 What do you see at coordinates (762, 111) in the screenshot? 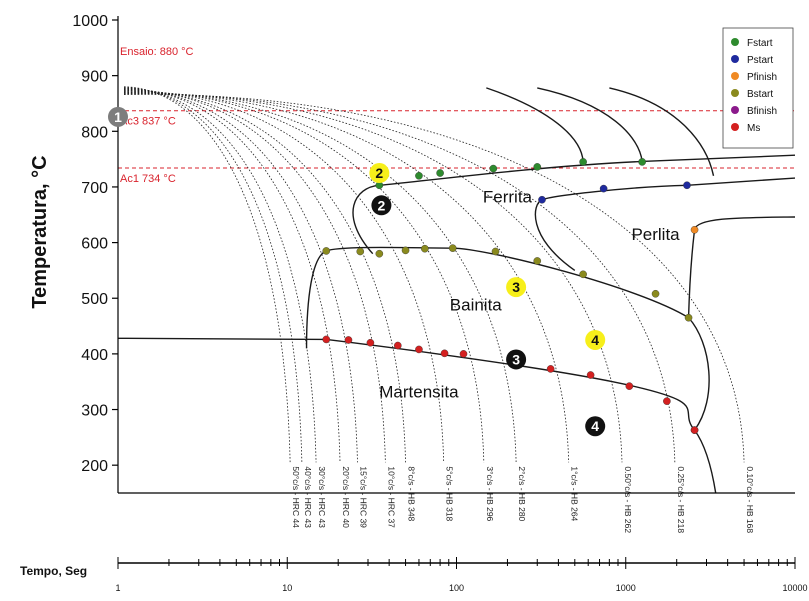
I see `legend-label: Bfinish` at bounding box center [762, 111].